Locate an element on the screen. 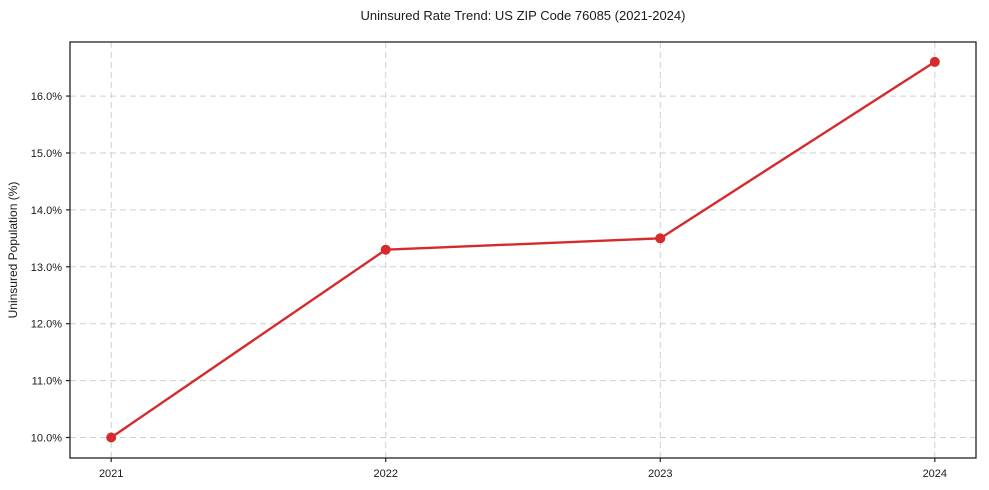 The height and width of the screenshot is (490, 989). y-tick-label: 12.0% is located at coordinates (46, 325).